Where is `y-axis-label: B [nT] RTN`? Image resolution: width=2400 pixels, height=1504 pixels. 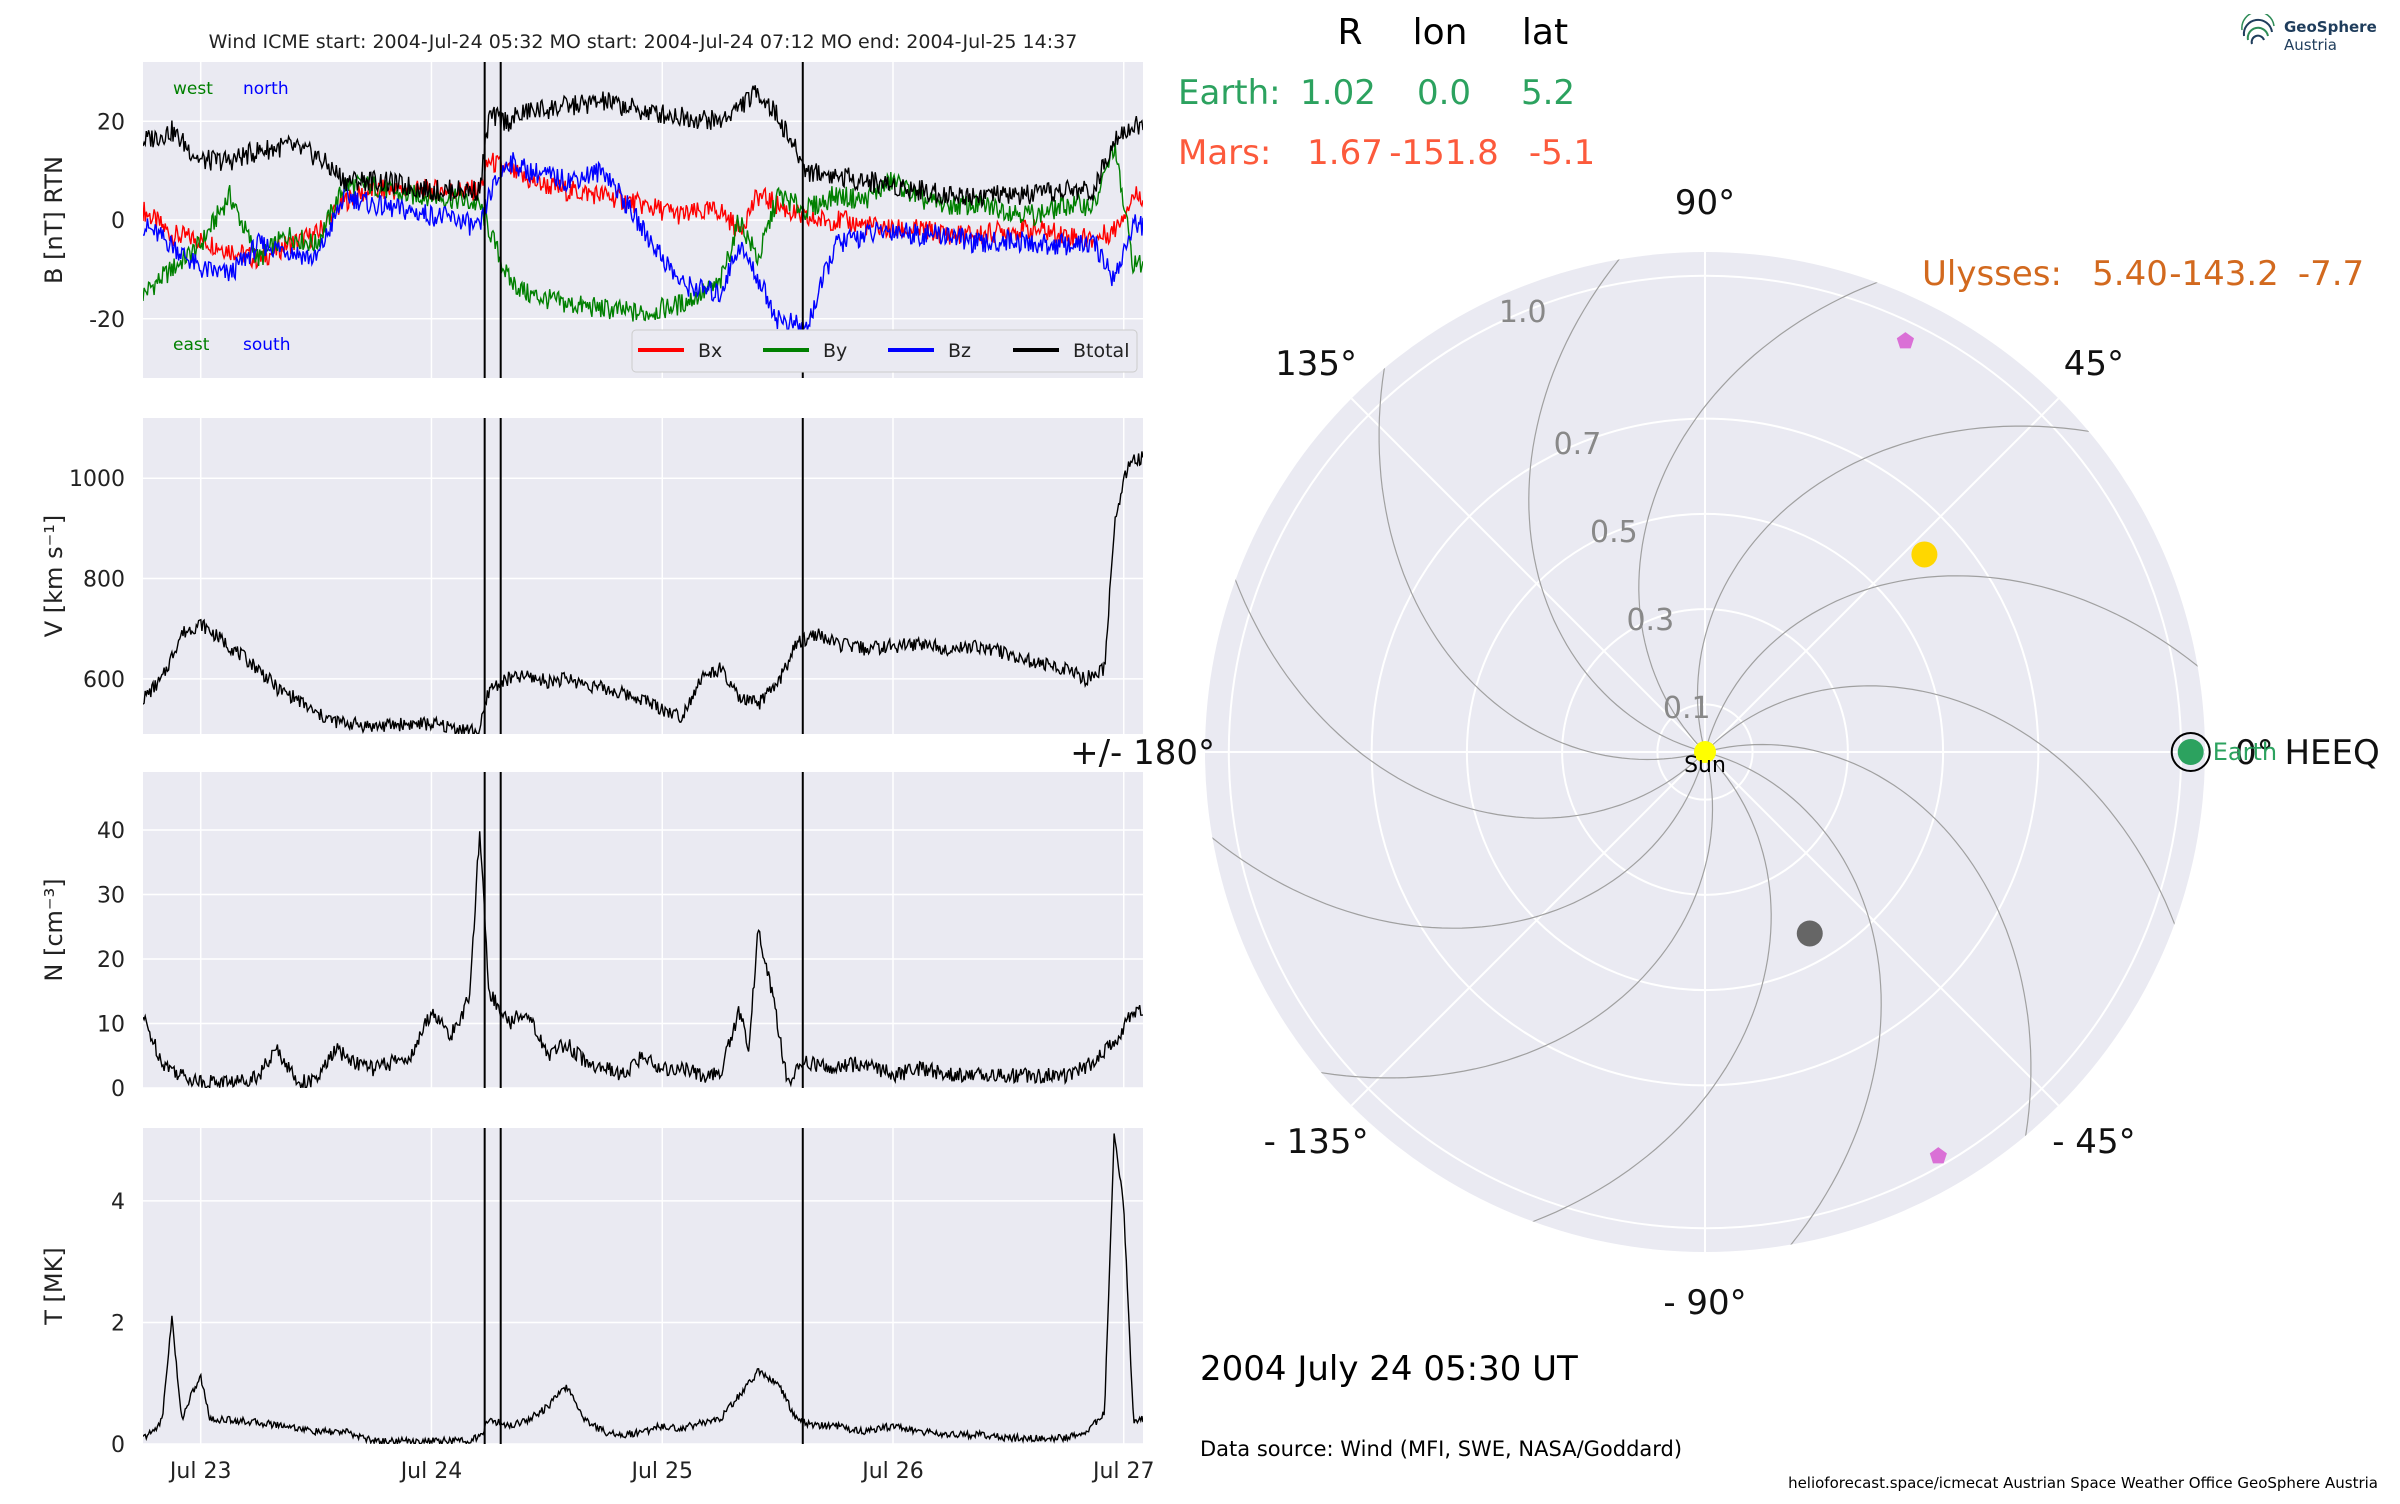 y-axis-label: B [nT] RTN is located at coordinates (54, 220).